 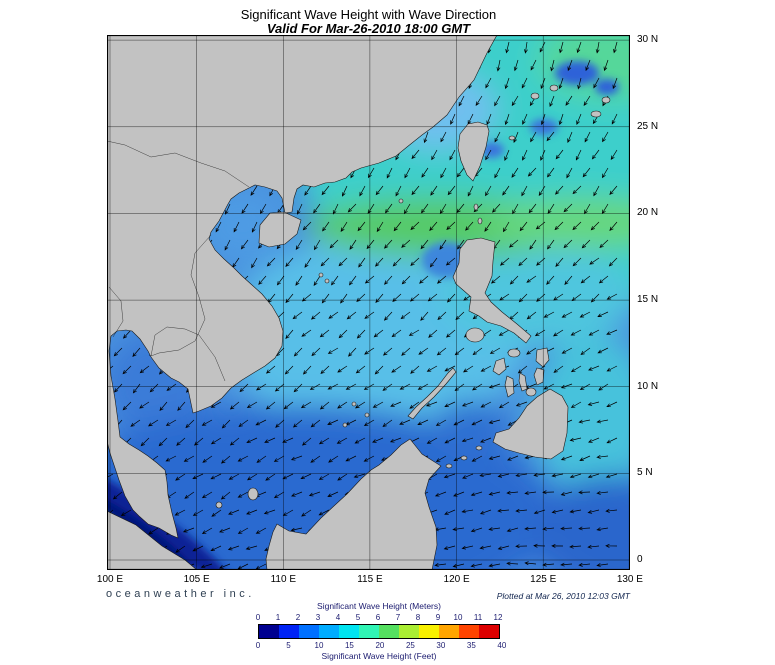 What do you see at coordinates (196, 579) in the screenshot?
I see `lon-tick-label: 105 E` at bounding box center [196, 579].